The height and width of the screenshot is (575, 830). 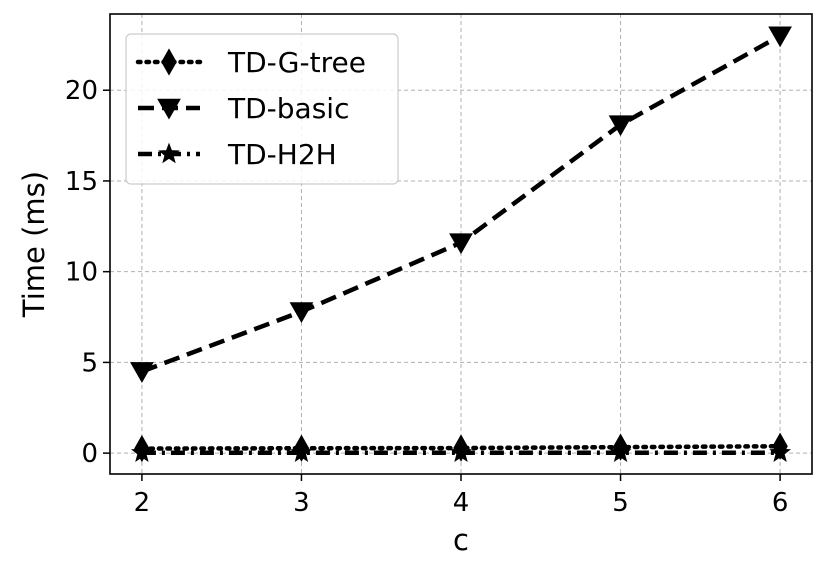 I want to click on x-axis-label: c, so click(x=461, y=540).